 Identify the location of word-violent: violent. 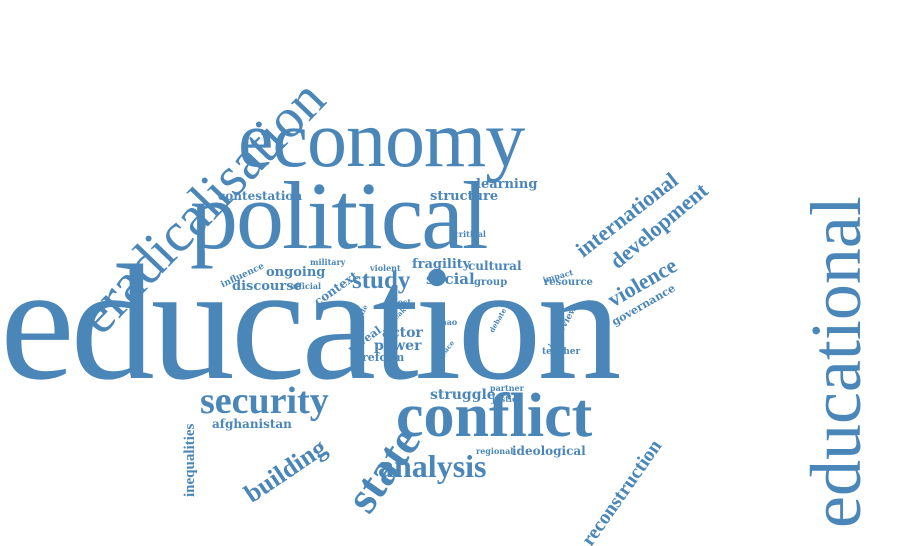
(385, 268).